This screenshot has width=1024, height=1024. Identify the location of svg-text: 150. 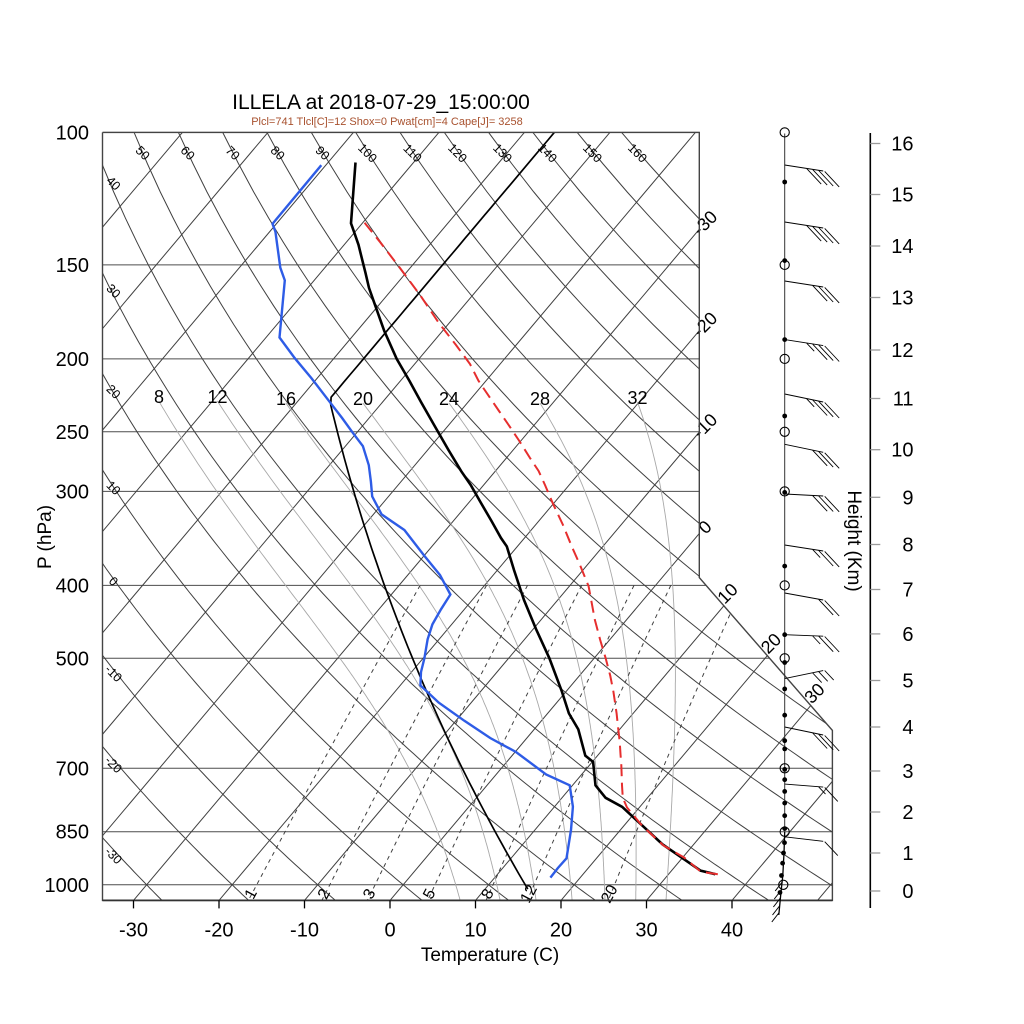
(72, 266).